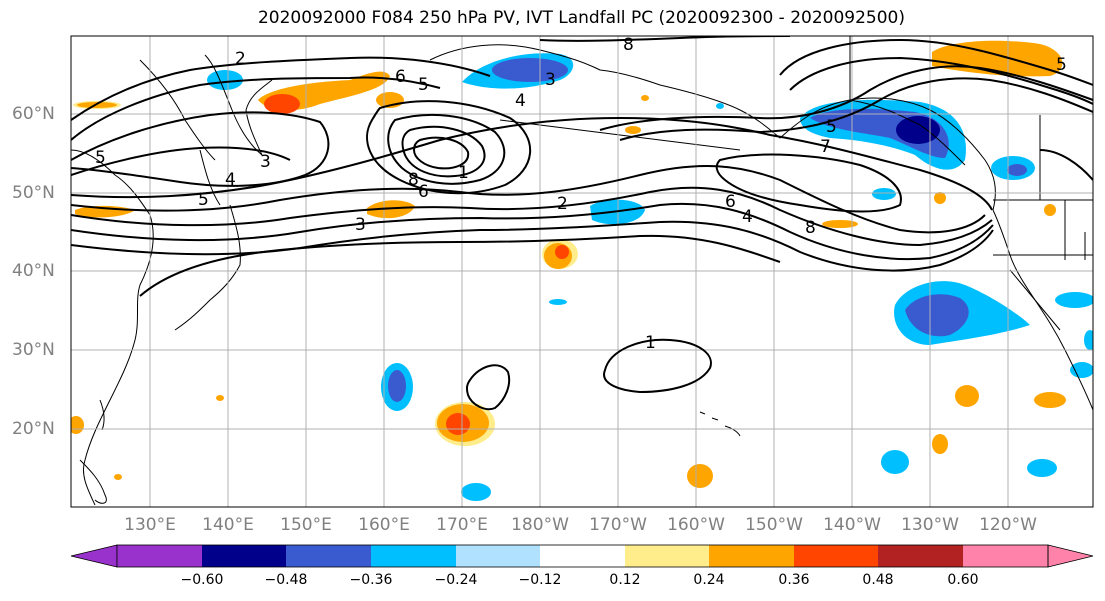 This screenshot has height=601, width=1105. I want to click on contour-label: 7, so click(825, 147).